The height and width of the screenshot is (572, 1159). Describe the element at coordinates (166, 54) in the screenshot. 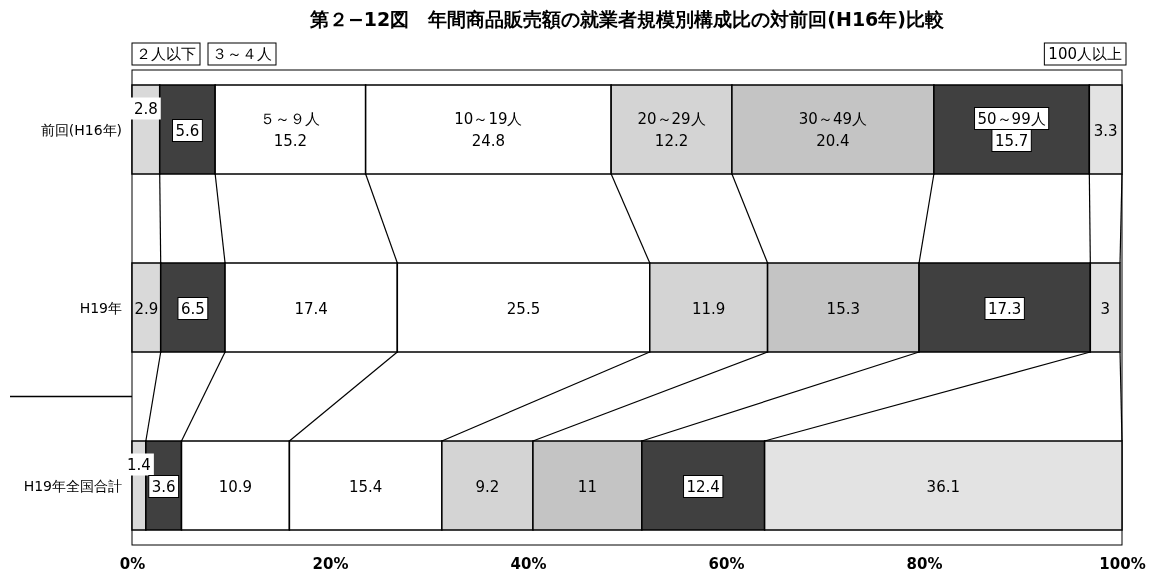

I see `series-label: ２人以下` at that location.